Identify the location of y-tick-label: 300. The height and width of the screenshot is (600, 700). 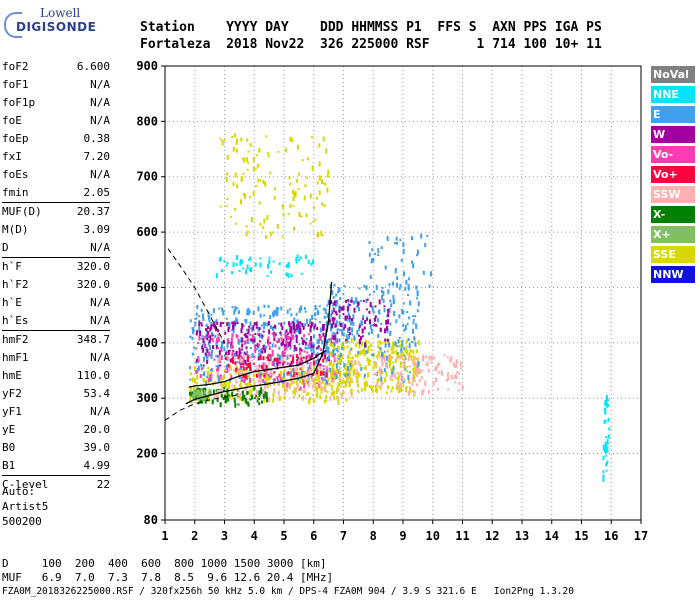
(147, 398).